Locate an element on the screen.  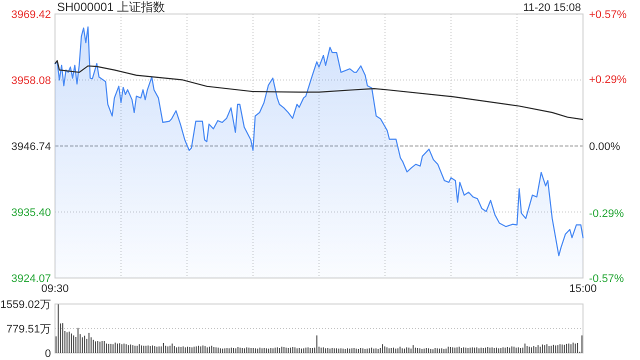
y2-tick-label: 0.00% is located at coordinates (604, 147).